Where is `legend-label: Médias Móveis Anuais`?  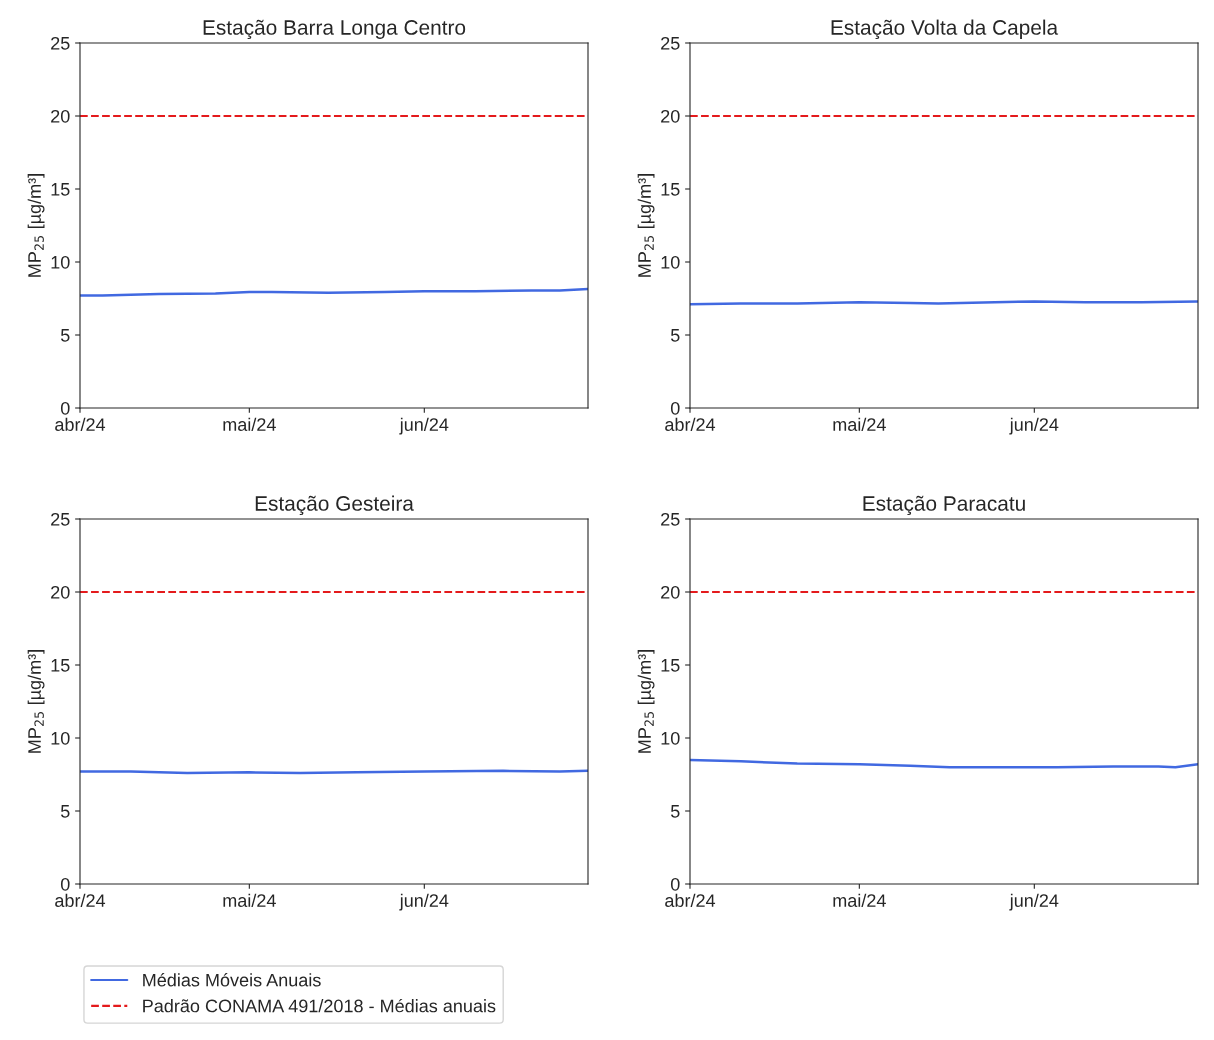 legend-label: Médias Móveis Anuais is located at coordinates (232, 980).